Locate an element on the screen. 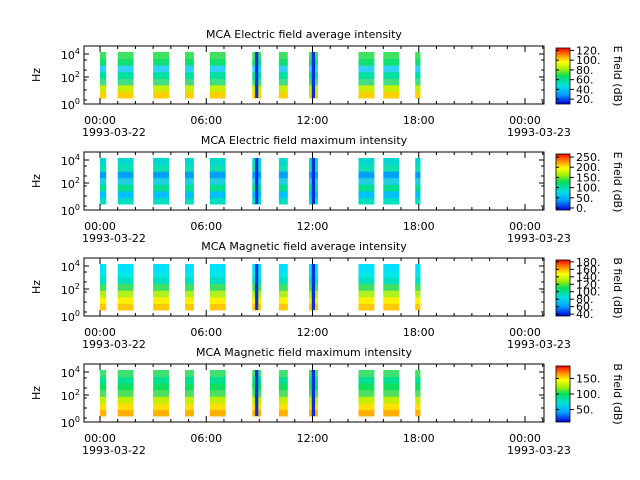  colorbar-tick-label: 40. is located at coordinates (585, 89).